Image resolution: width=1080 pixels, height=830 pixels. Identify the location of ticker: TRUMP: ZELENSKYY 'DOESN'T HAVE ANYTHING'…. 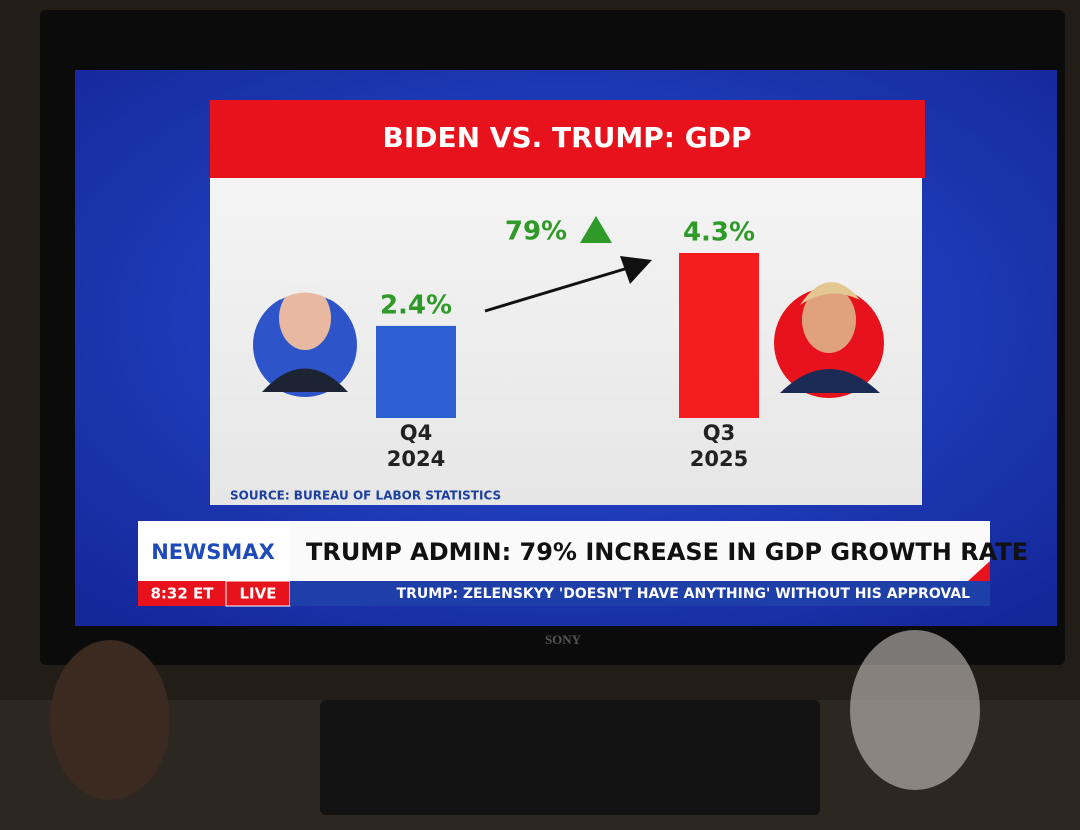
(684, 594).